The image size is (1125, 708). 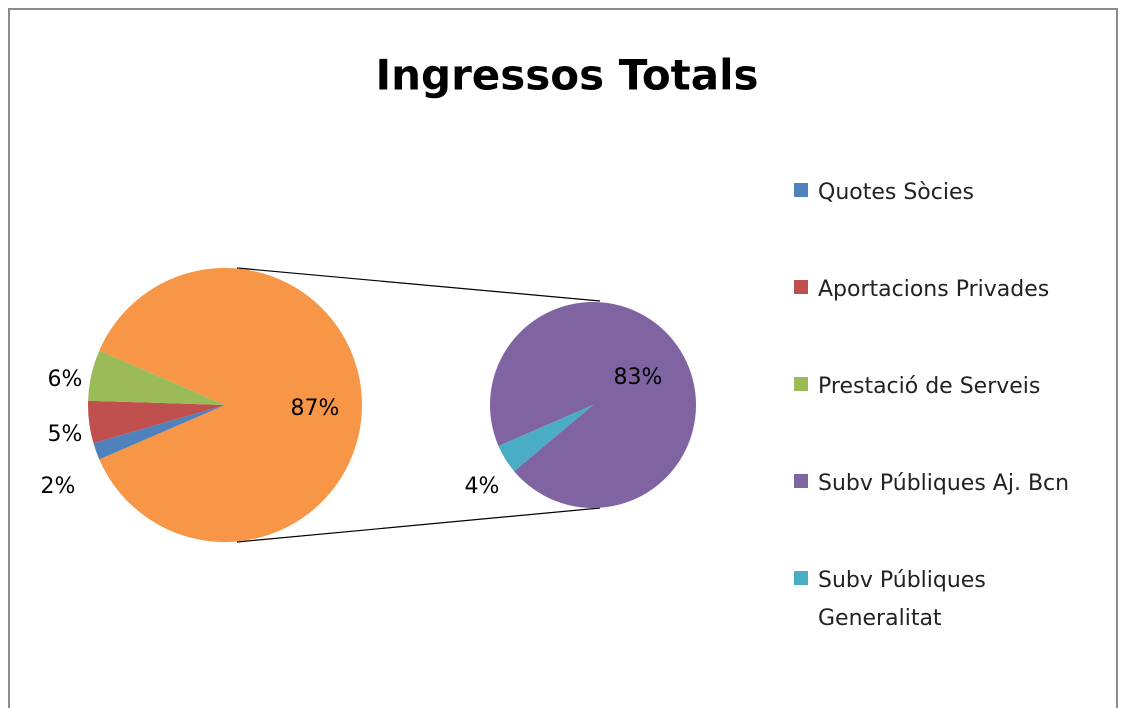 I want to click on legend-label: Subv Públiques Generalitat, so click(x=902, y=599).